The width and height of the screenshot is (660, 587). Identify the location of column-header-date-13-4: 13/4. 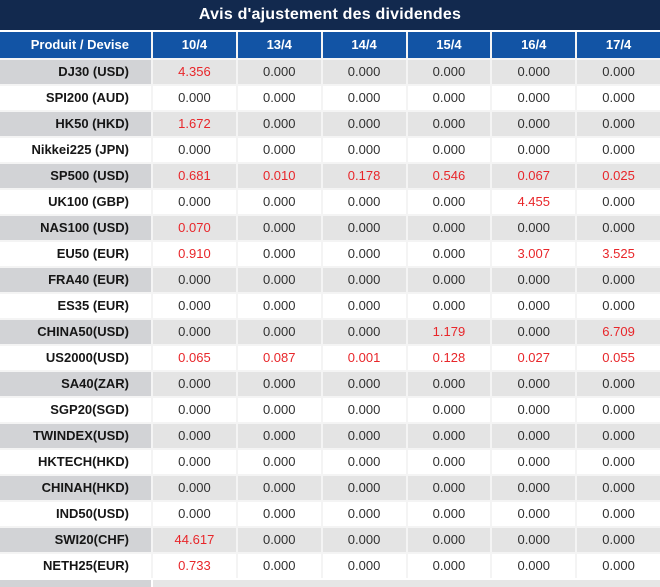
(279, 45).